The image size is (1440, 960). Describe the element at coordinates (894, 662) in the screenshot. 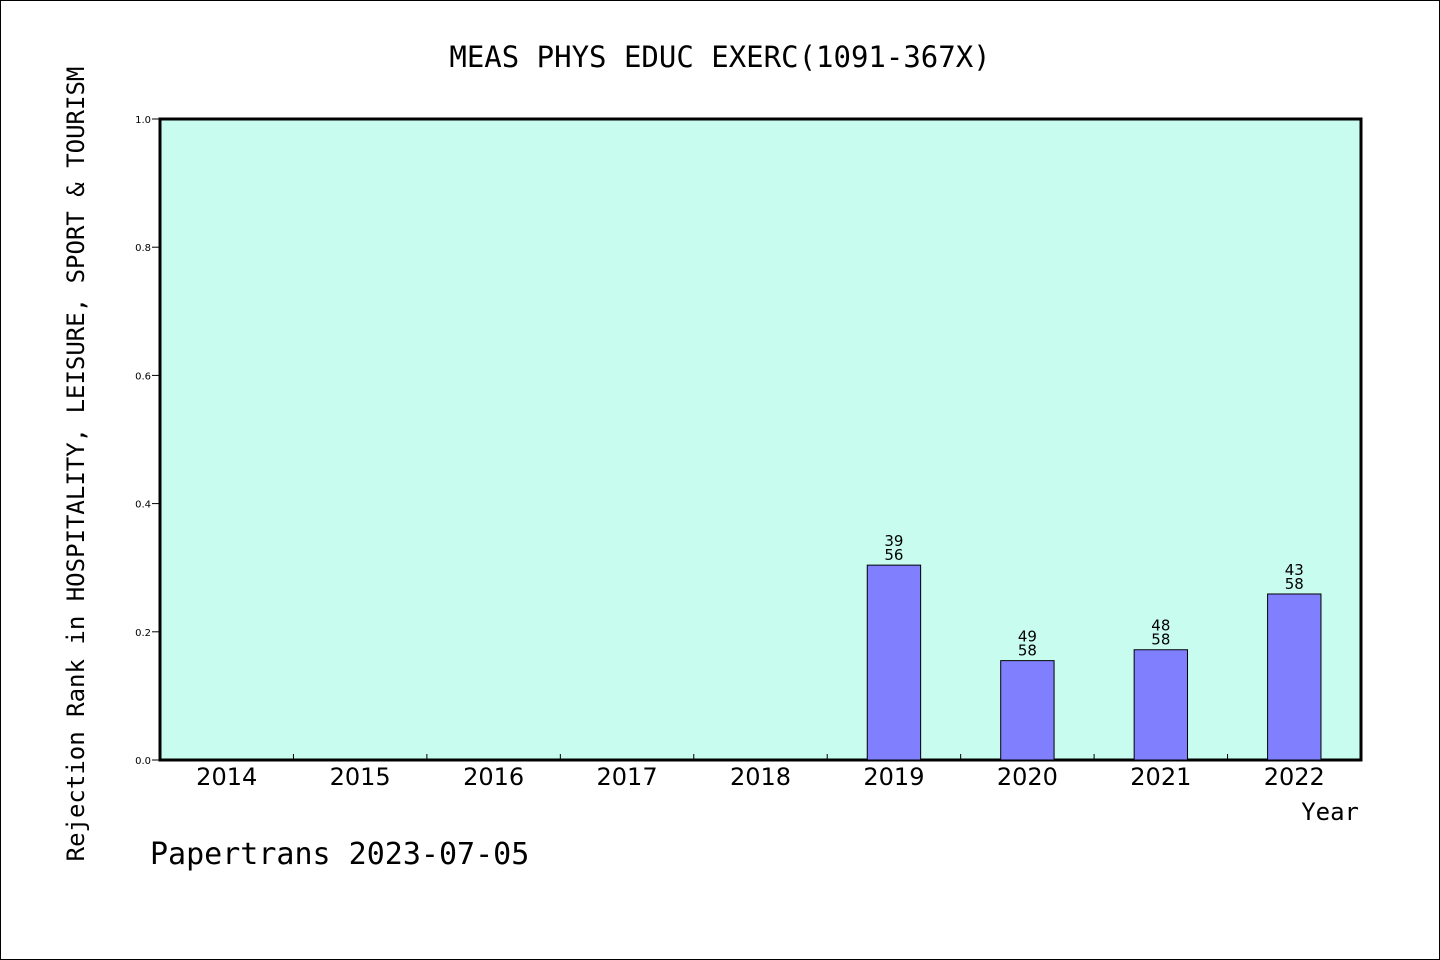

I see `bar-2019` at that location.